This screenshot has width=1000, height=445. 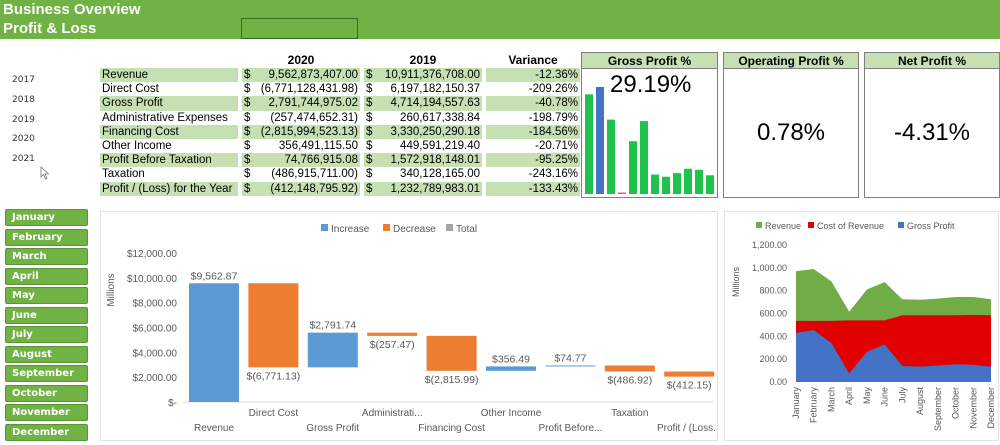 What do you see at coordinates (791, 61) in the screenshot?
I see `operating-profit-title: Operating Profit %` at bounding box center [791, 61].